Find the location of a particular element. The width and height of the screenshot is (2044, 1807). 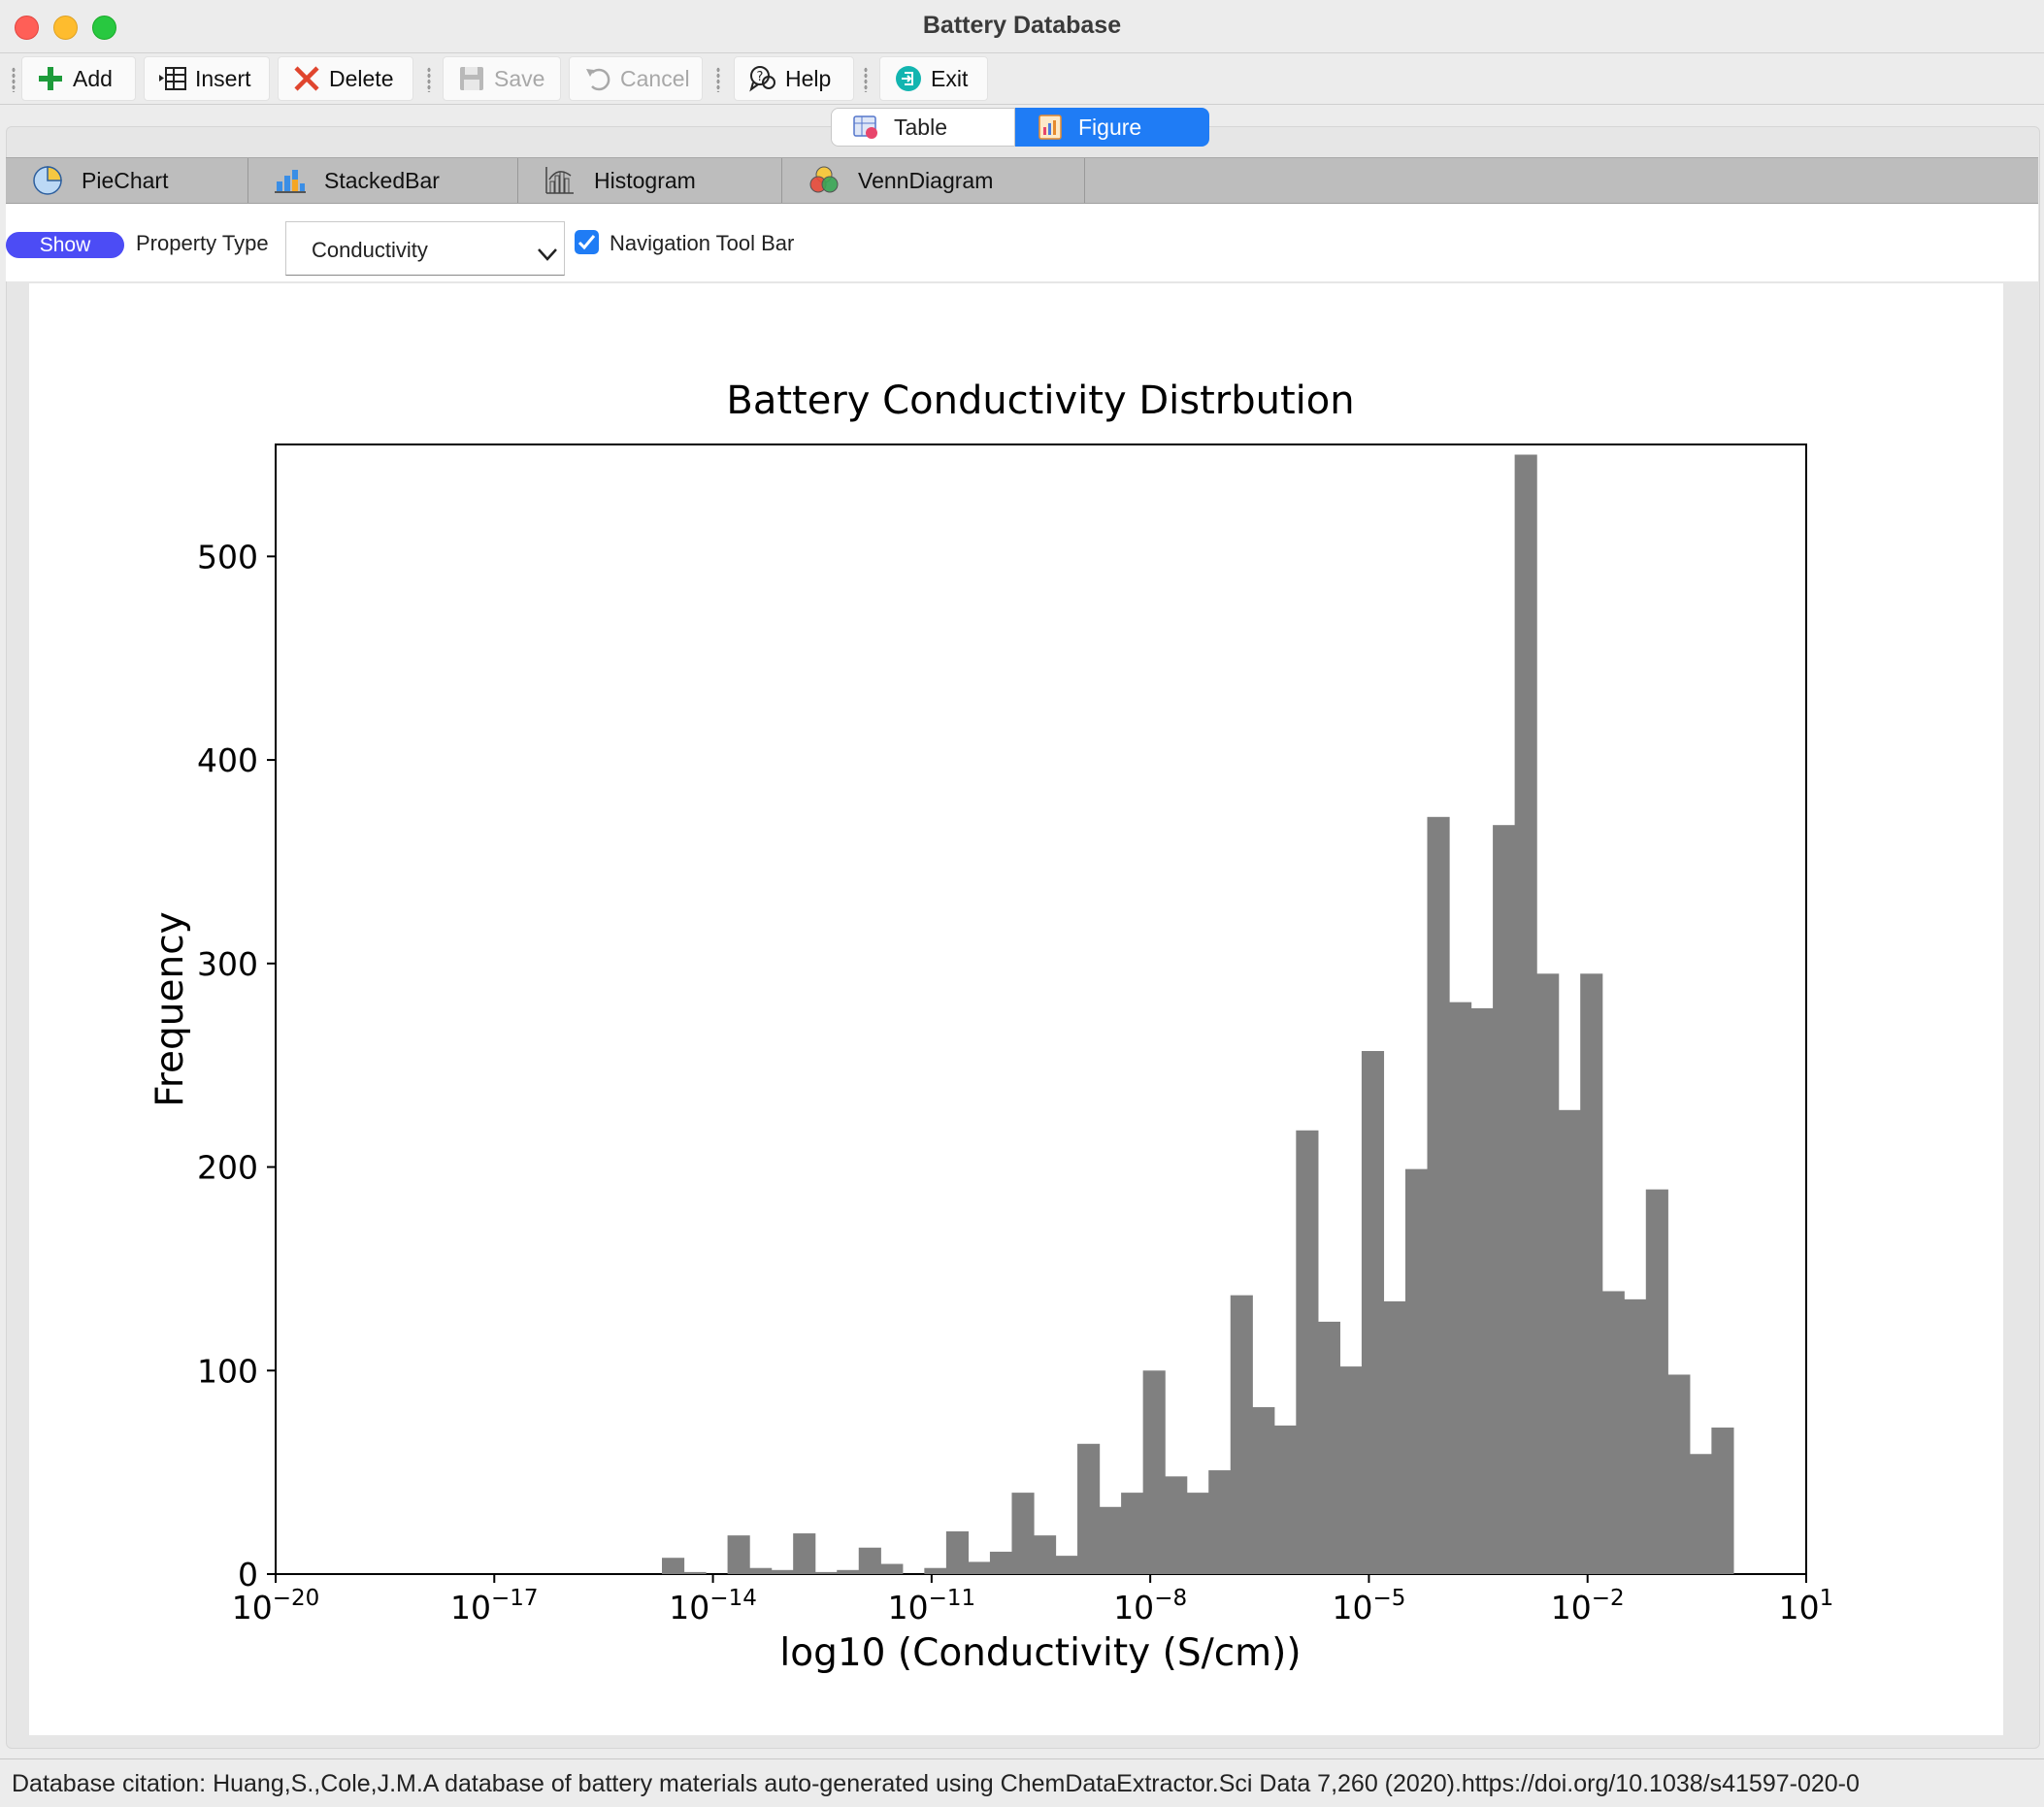

y-axis-label: Frequency is located at coordinates (170, 1009).